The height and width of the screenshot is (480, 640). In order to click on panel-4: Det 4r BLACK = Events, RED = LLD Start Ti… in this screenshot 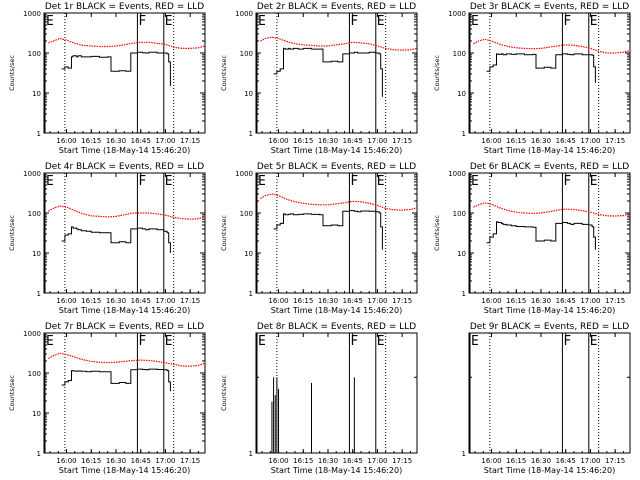, I will do `click(107, 238)`.